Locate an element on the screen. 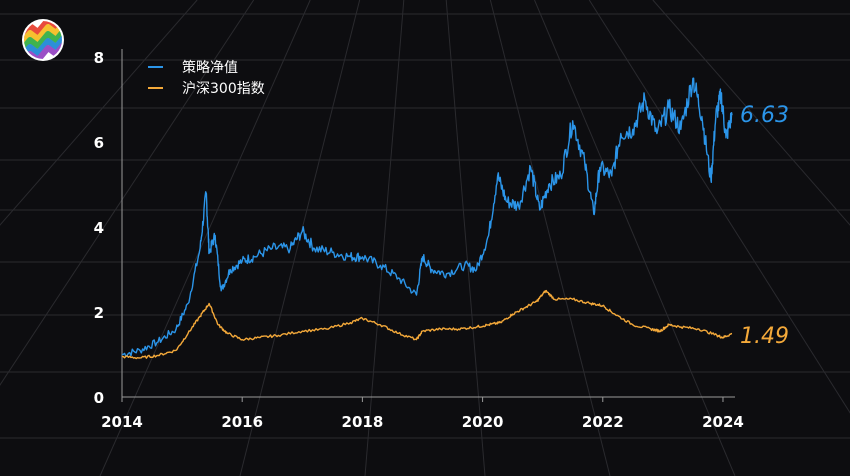 Image resolution: width=850 pixels, height=476 pixels. legend-label-index: 沪深300指数 is located at coordinates (223, 89).